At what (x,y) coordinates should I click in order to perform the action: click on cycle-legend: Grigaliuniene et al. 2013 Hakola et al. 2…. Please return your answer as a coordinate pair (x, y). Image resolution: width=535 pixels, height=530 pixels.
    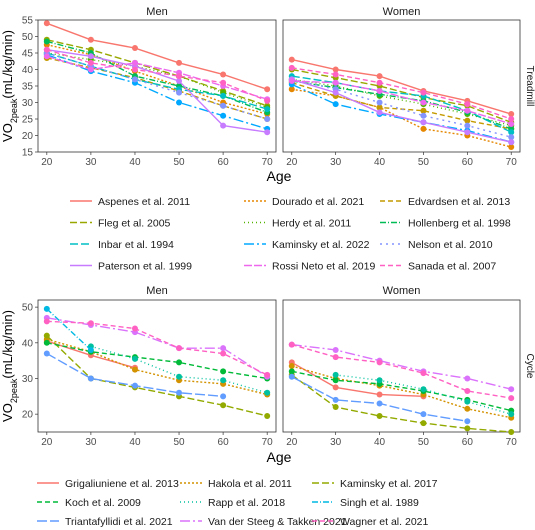
    Looking at the image, I should click on (237, 503).